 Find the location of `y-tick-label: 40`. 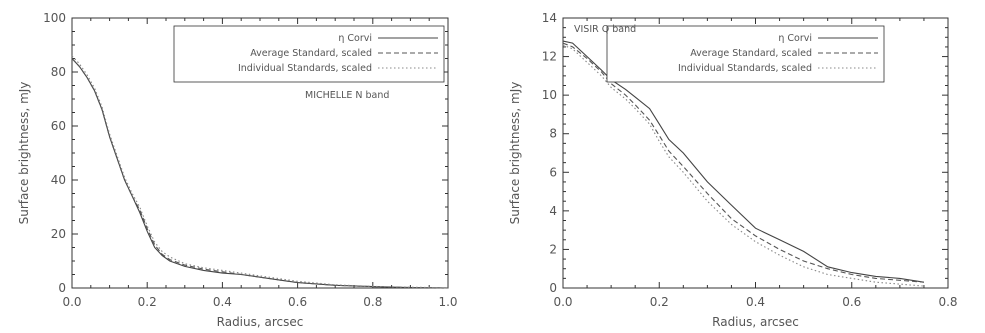

y-tick-label: 40 is located at coordinates (58, 180).